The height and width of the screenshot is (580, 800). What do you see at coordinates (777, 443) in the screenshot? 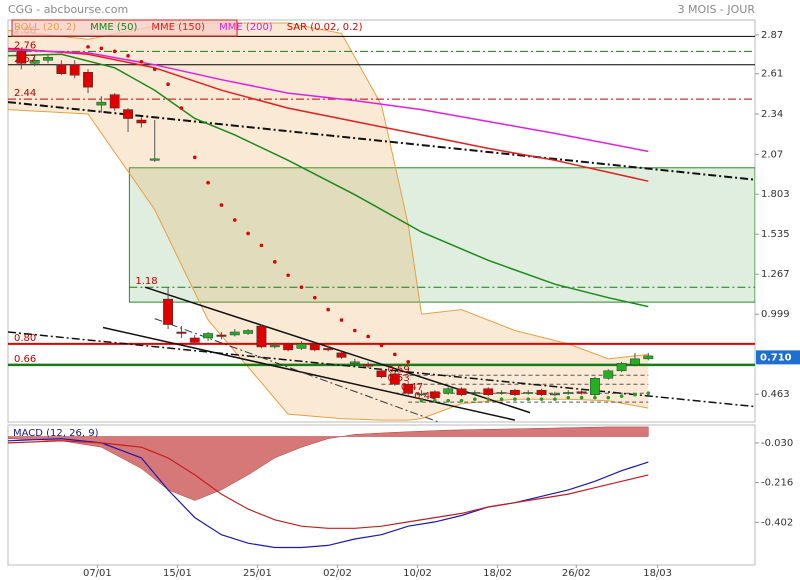
I see `y-tick-label: -0.030` at bounding box center [777, 443].